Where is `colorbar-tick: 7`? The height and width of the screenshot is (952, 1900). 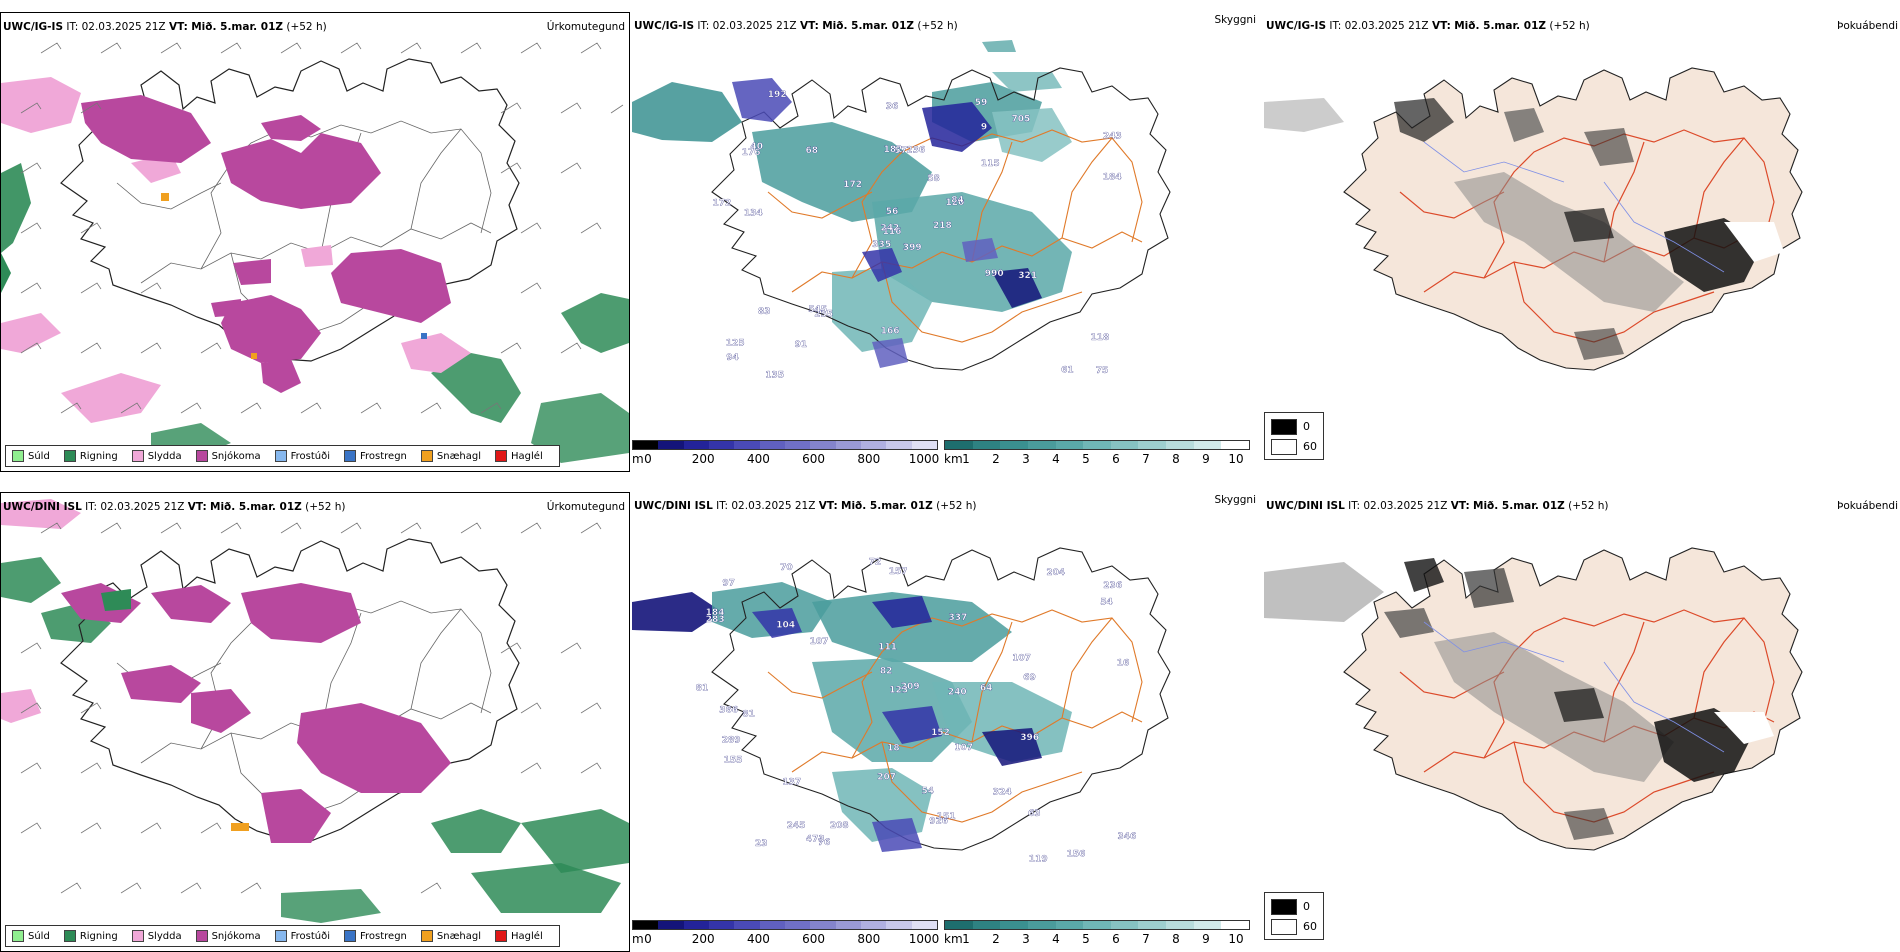 colorbar-tick: 7 is located at coordinates (1146, 459).